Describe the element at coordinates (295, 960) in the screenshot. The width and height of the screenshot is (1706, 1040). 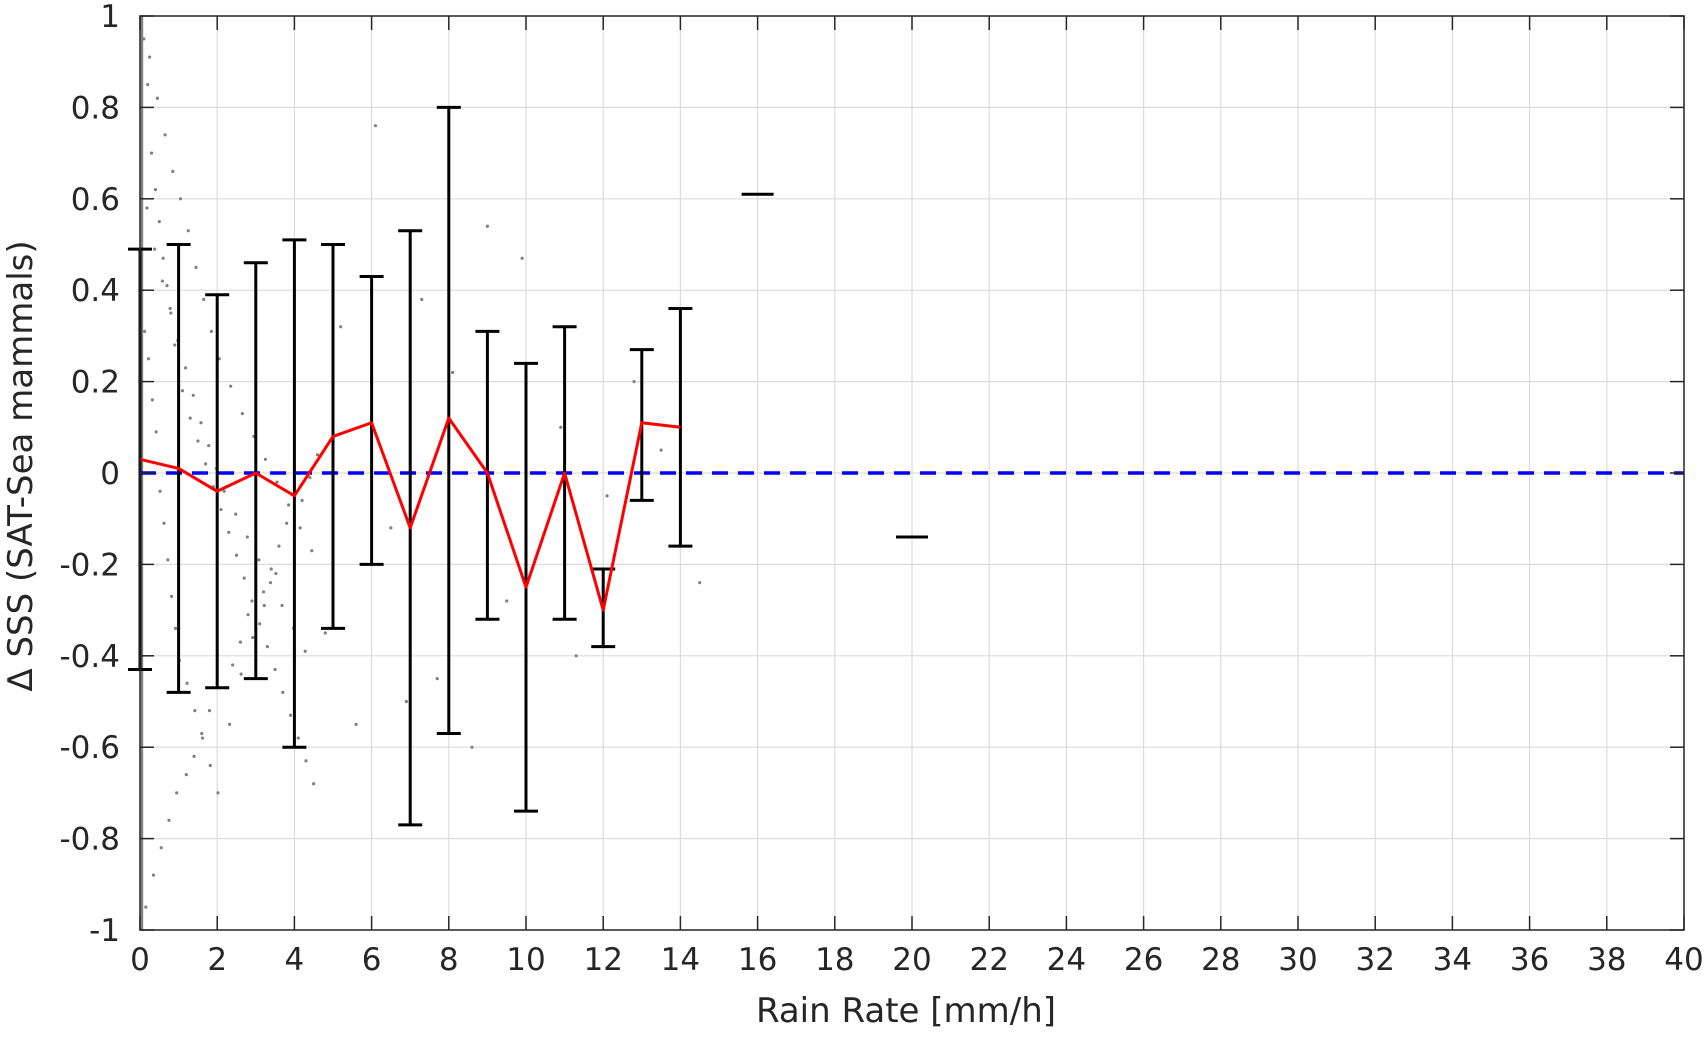
I see `x-tick-label: 4` at that location.